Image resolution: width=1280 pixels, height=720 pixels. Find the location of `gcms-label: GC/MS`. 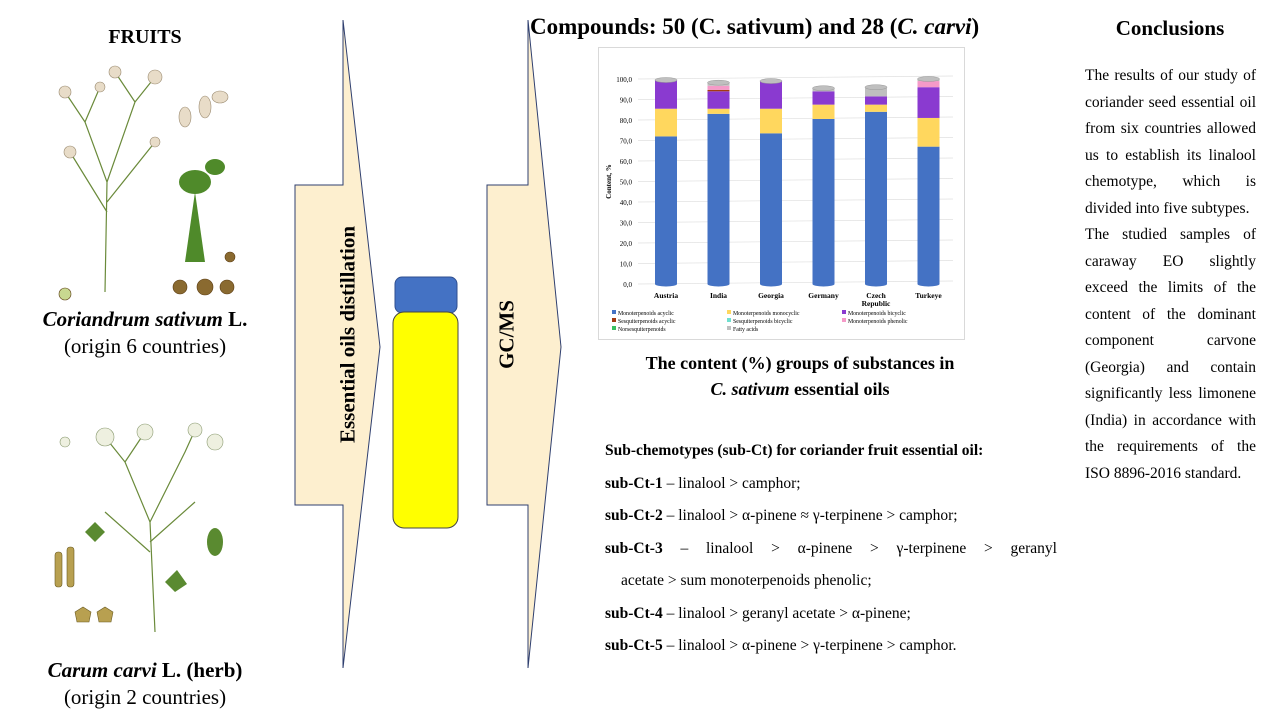

gcms-label: GC/MS is located at coordinates (506, 334).